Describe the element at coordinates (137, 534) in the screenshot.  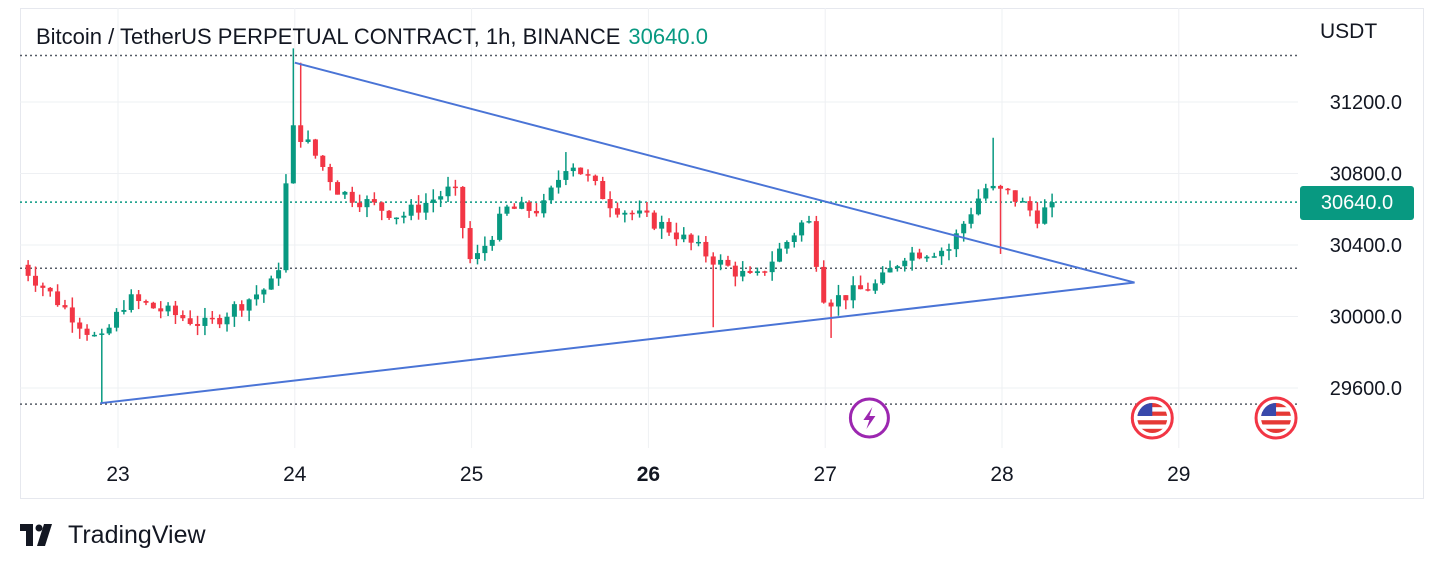
I see `brand-name: TradingView` at that location.